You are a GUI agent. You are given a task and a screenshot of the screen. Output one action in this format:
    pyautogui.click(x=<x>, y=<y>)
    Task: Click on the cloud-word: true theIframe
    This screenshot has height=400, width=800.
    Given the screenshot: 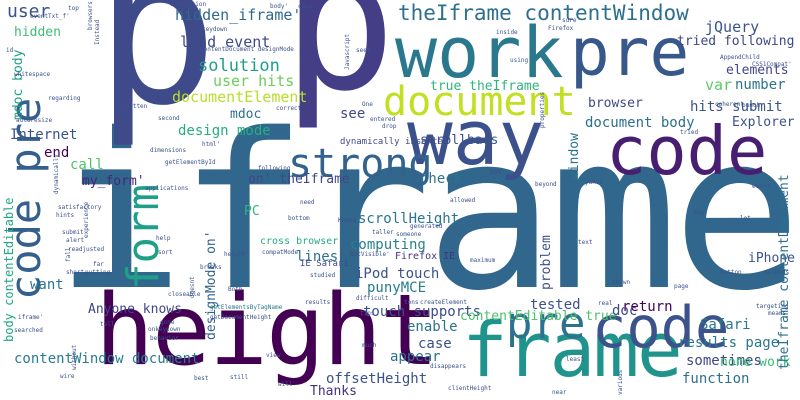 What is the action you would take?
    pyautogui.click(x=485, y=86)
    